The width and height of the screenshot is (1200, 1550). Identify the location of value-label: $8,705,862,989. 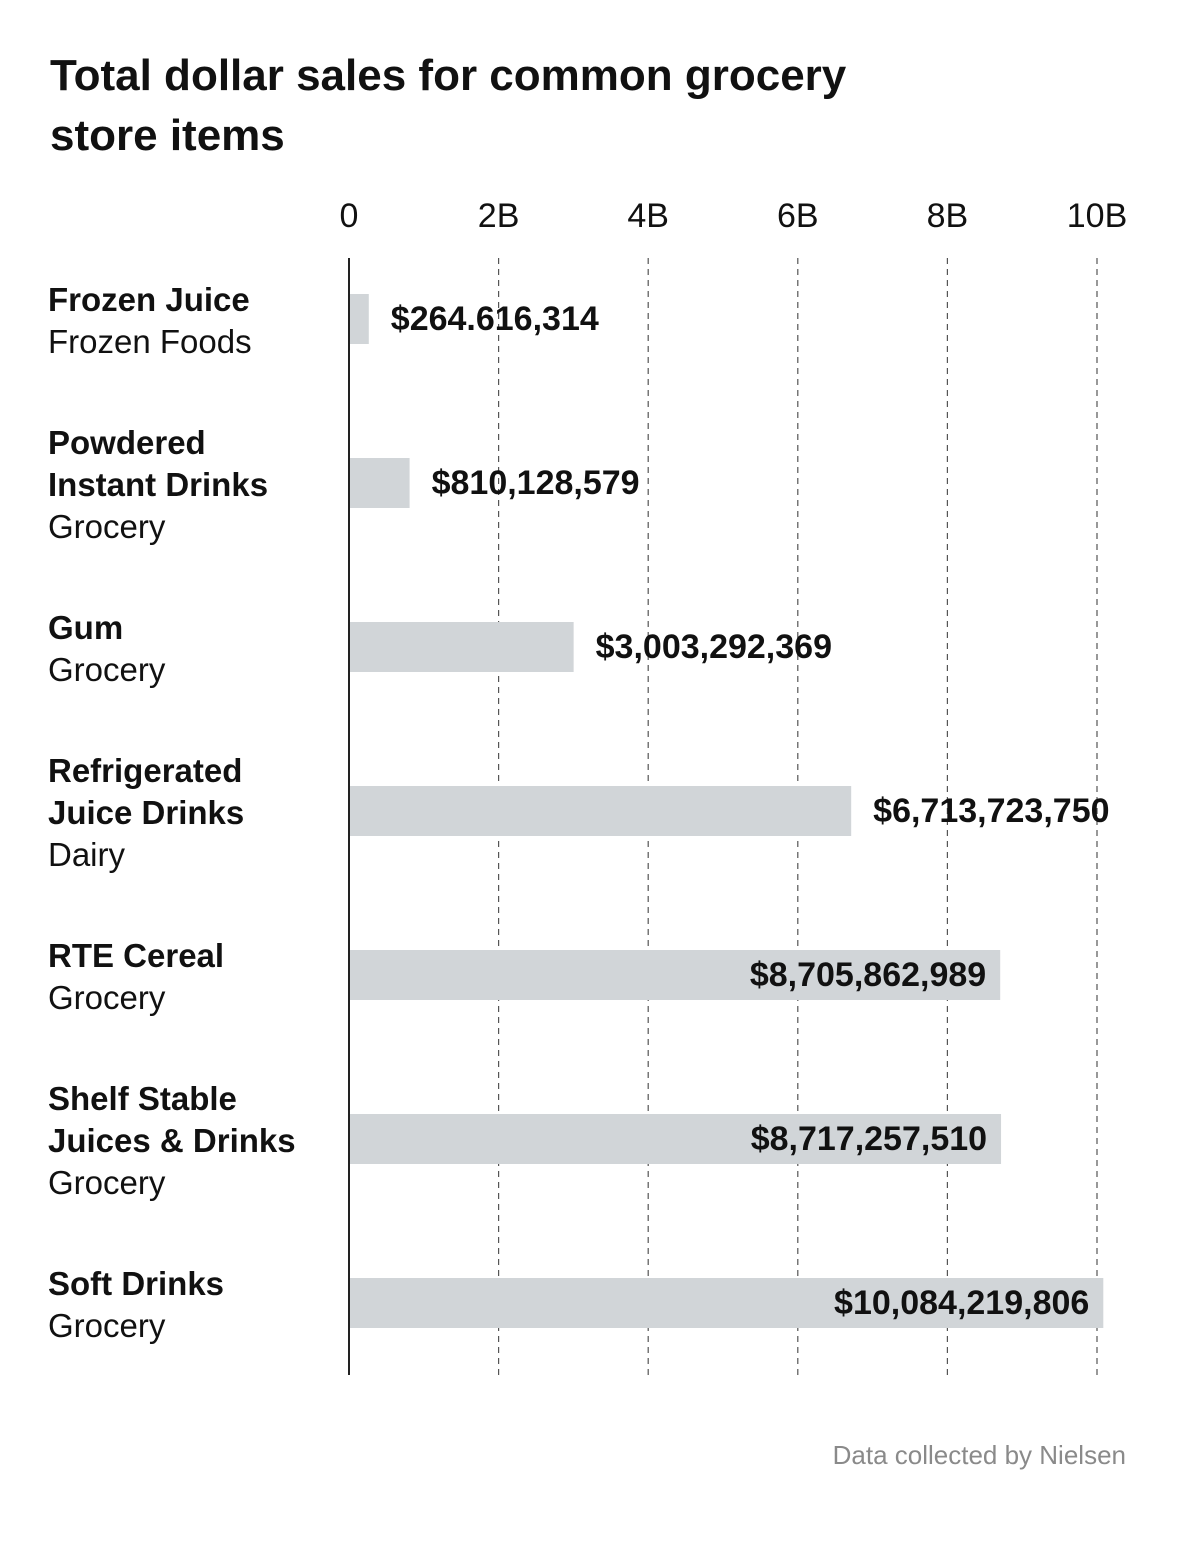
(868, 975).